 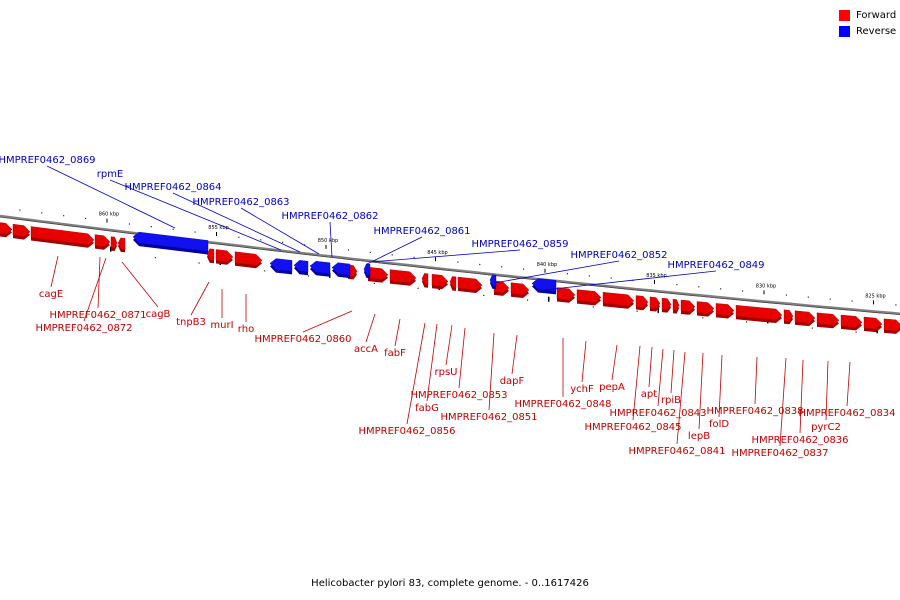 What do you see at coordinates (458, 395) in the screenshot?
I see `gene-label-hmpref0462-0853: HMPREF0462_0853` at bounding box center [458, 395].